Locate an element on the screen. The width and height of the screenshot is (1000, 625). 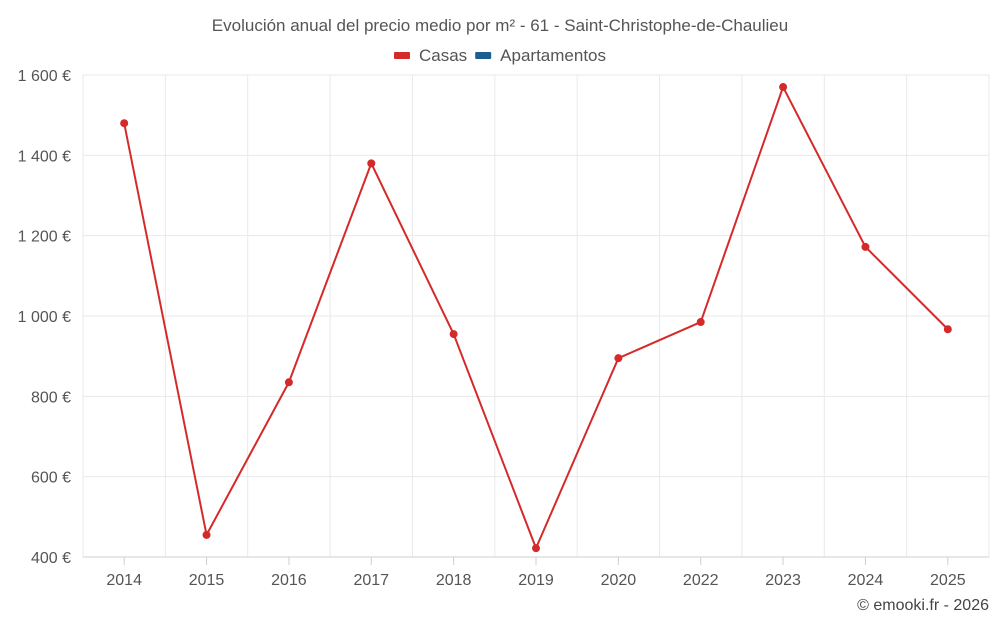
x-tick-label: 2023 is located at coordinates (783, 580).